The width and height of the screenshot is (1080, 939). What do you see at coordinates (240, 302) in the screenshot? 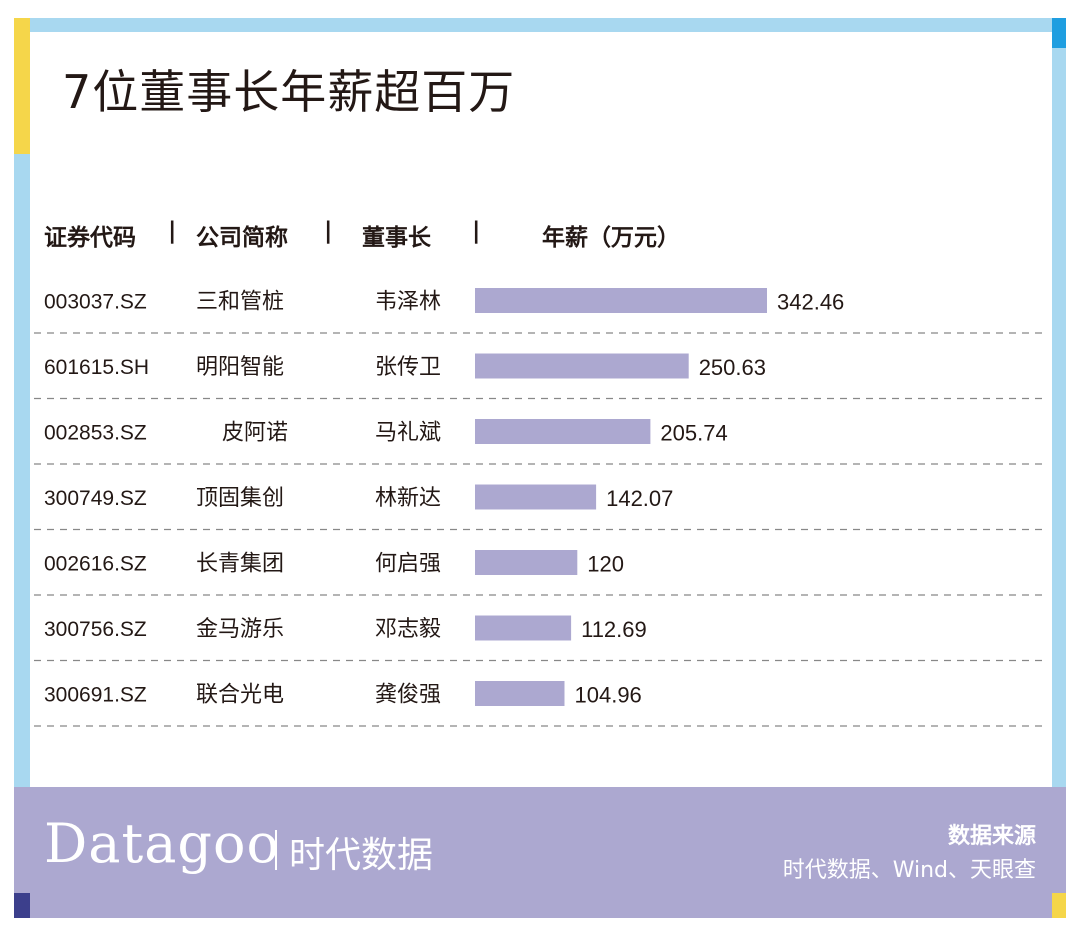
I see `company-label: 三和管桩` at bounding box center [240, 302].